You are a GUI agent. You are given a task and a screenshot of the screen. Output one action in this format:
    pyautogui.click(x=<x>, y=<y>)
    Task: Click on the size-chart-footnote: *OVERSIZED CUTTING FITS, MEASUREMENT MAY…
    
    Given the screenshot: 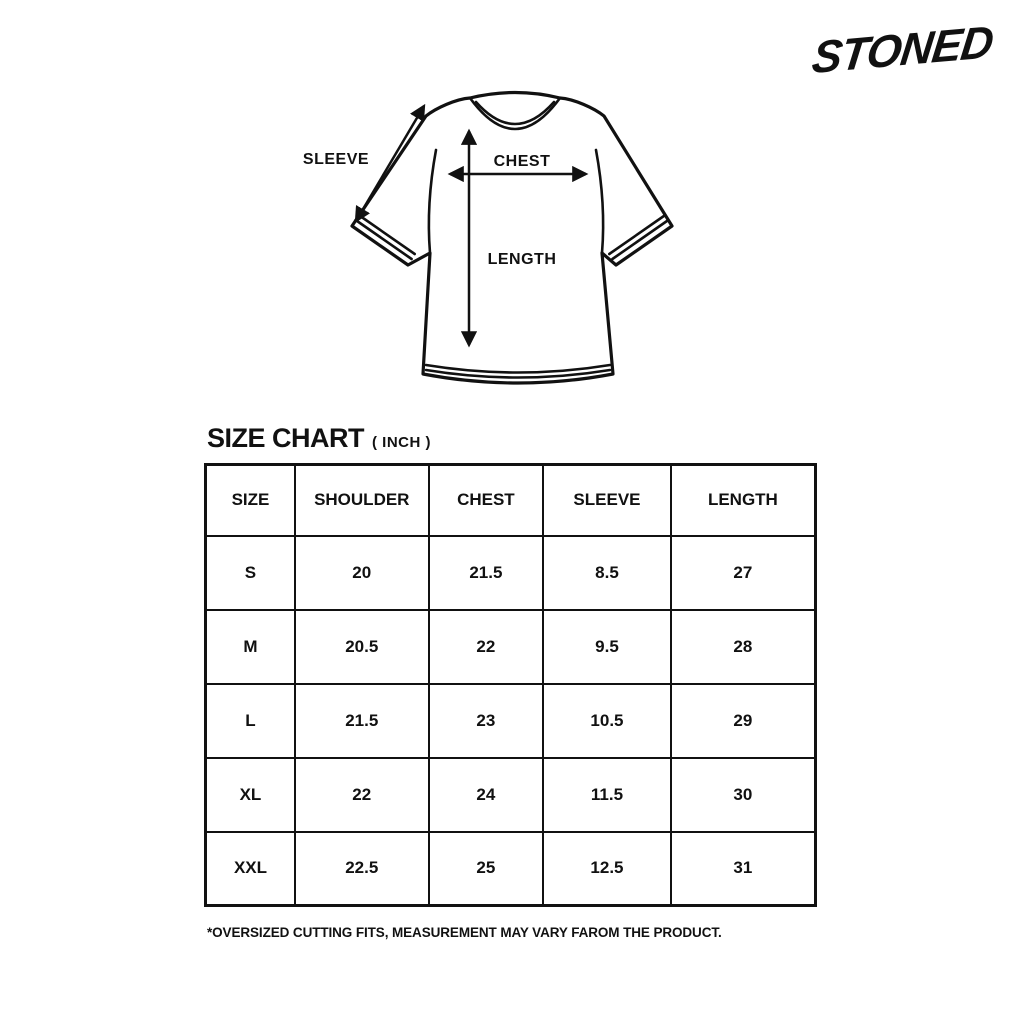 What is the action you would take?
    pyautogui.click(x=464, y=932)
    